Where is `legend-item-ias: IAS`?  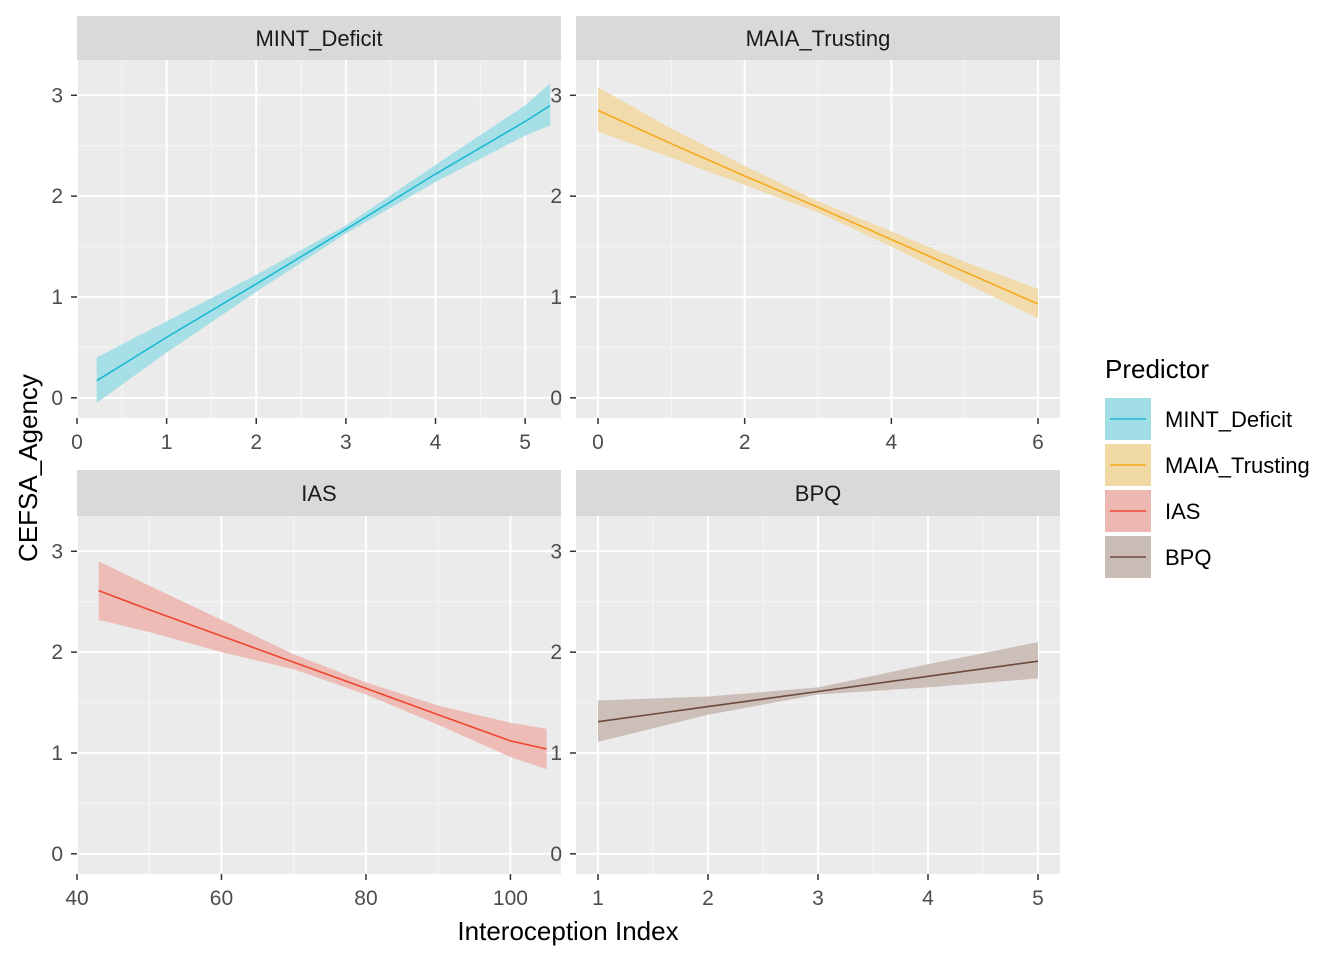 legend-item-ias: IAS is located at coordinates (1152, 511).